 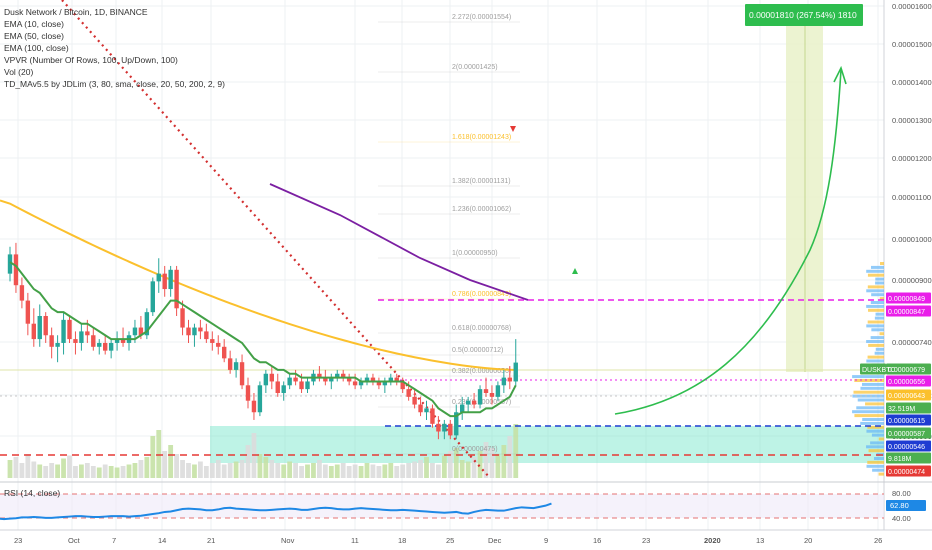 I want to click on y-tick-label: 0.00001600, so click(x=912, y=6).